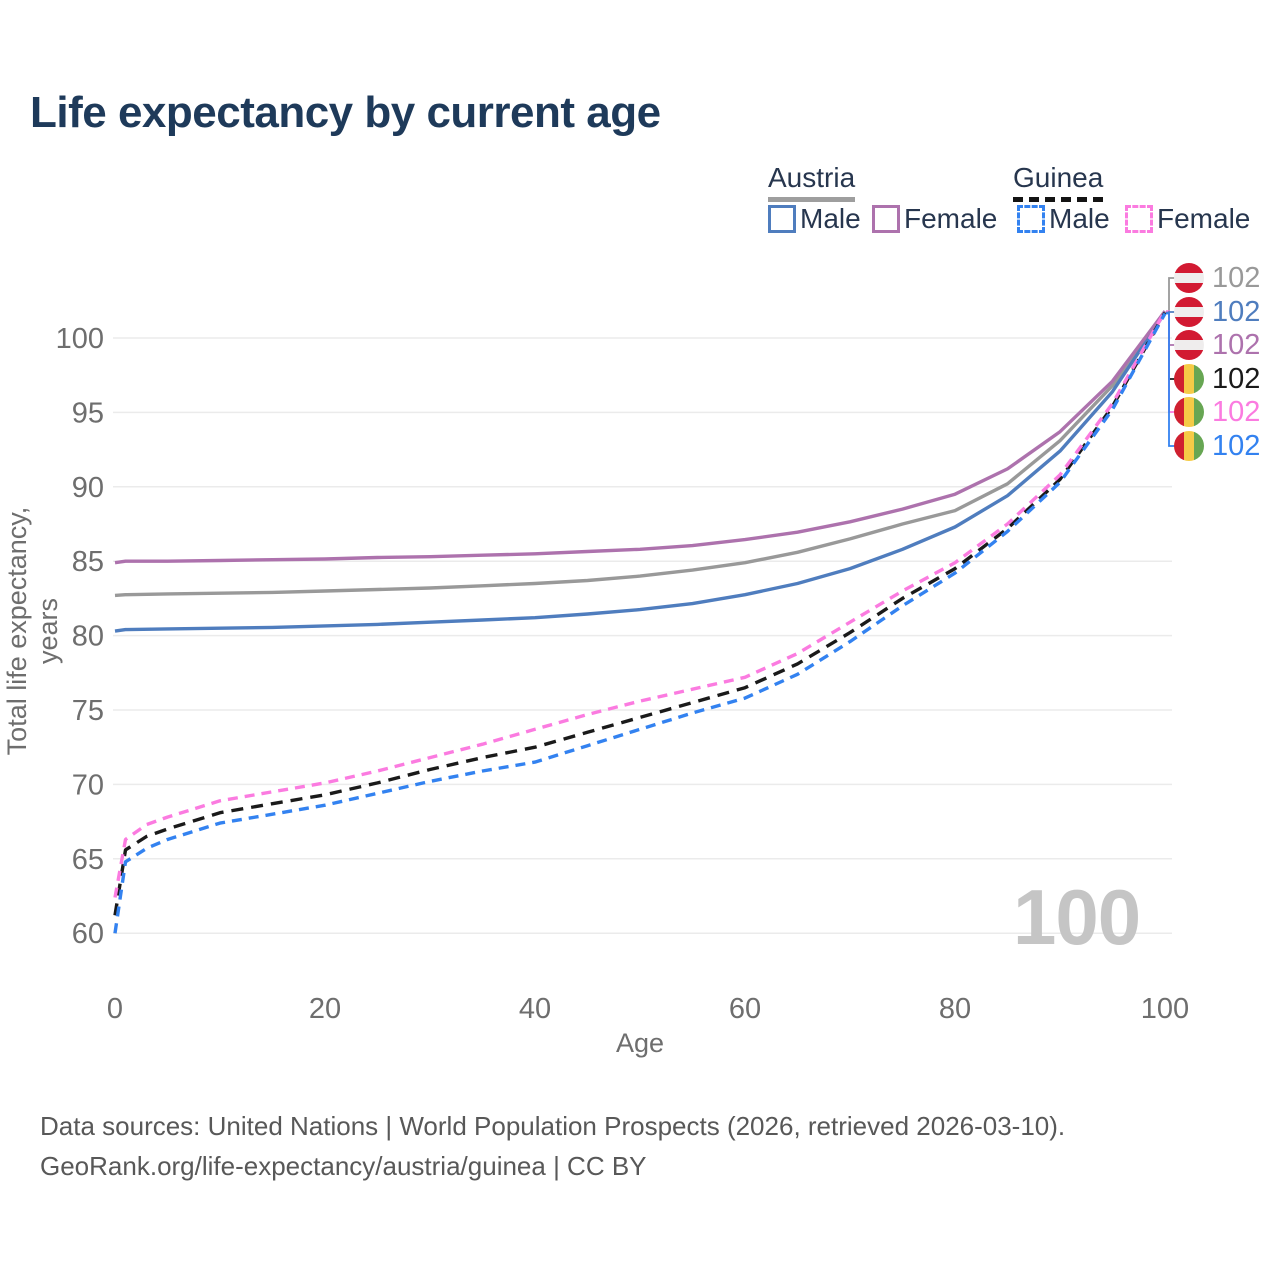 The width and height of the screenshot is (1280, 1280). I want to click on y-tick-75: 75, so click(88, 711).